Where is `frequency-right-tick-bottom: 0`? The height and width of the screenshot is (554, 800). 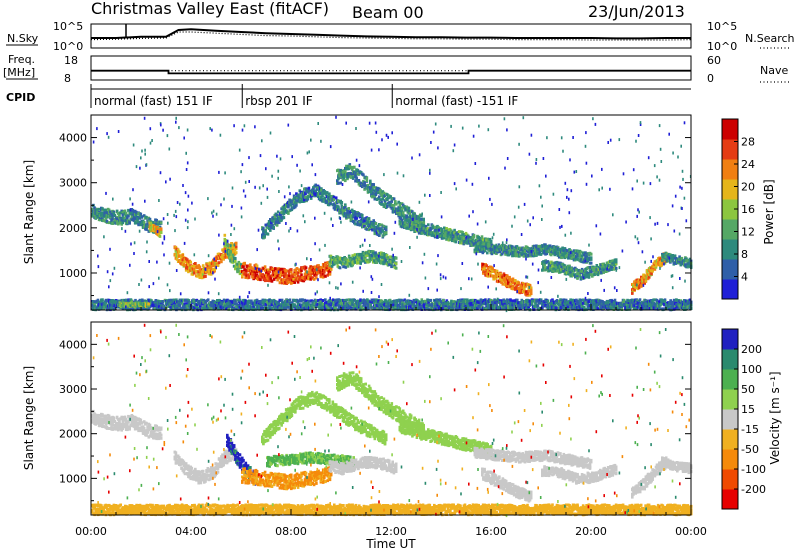
frequency-right-tick-bottom: 0 is located at coordinates (710, 78).